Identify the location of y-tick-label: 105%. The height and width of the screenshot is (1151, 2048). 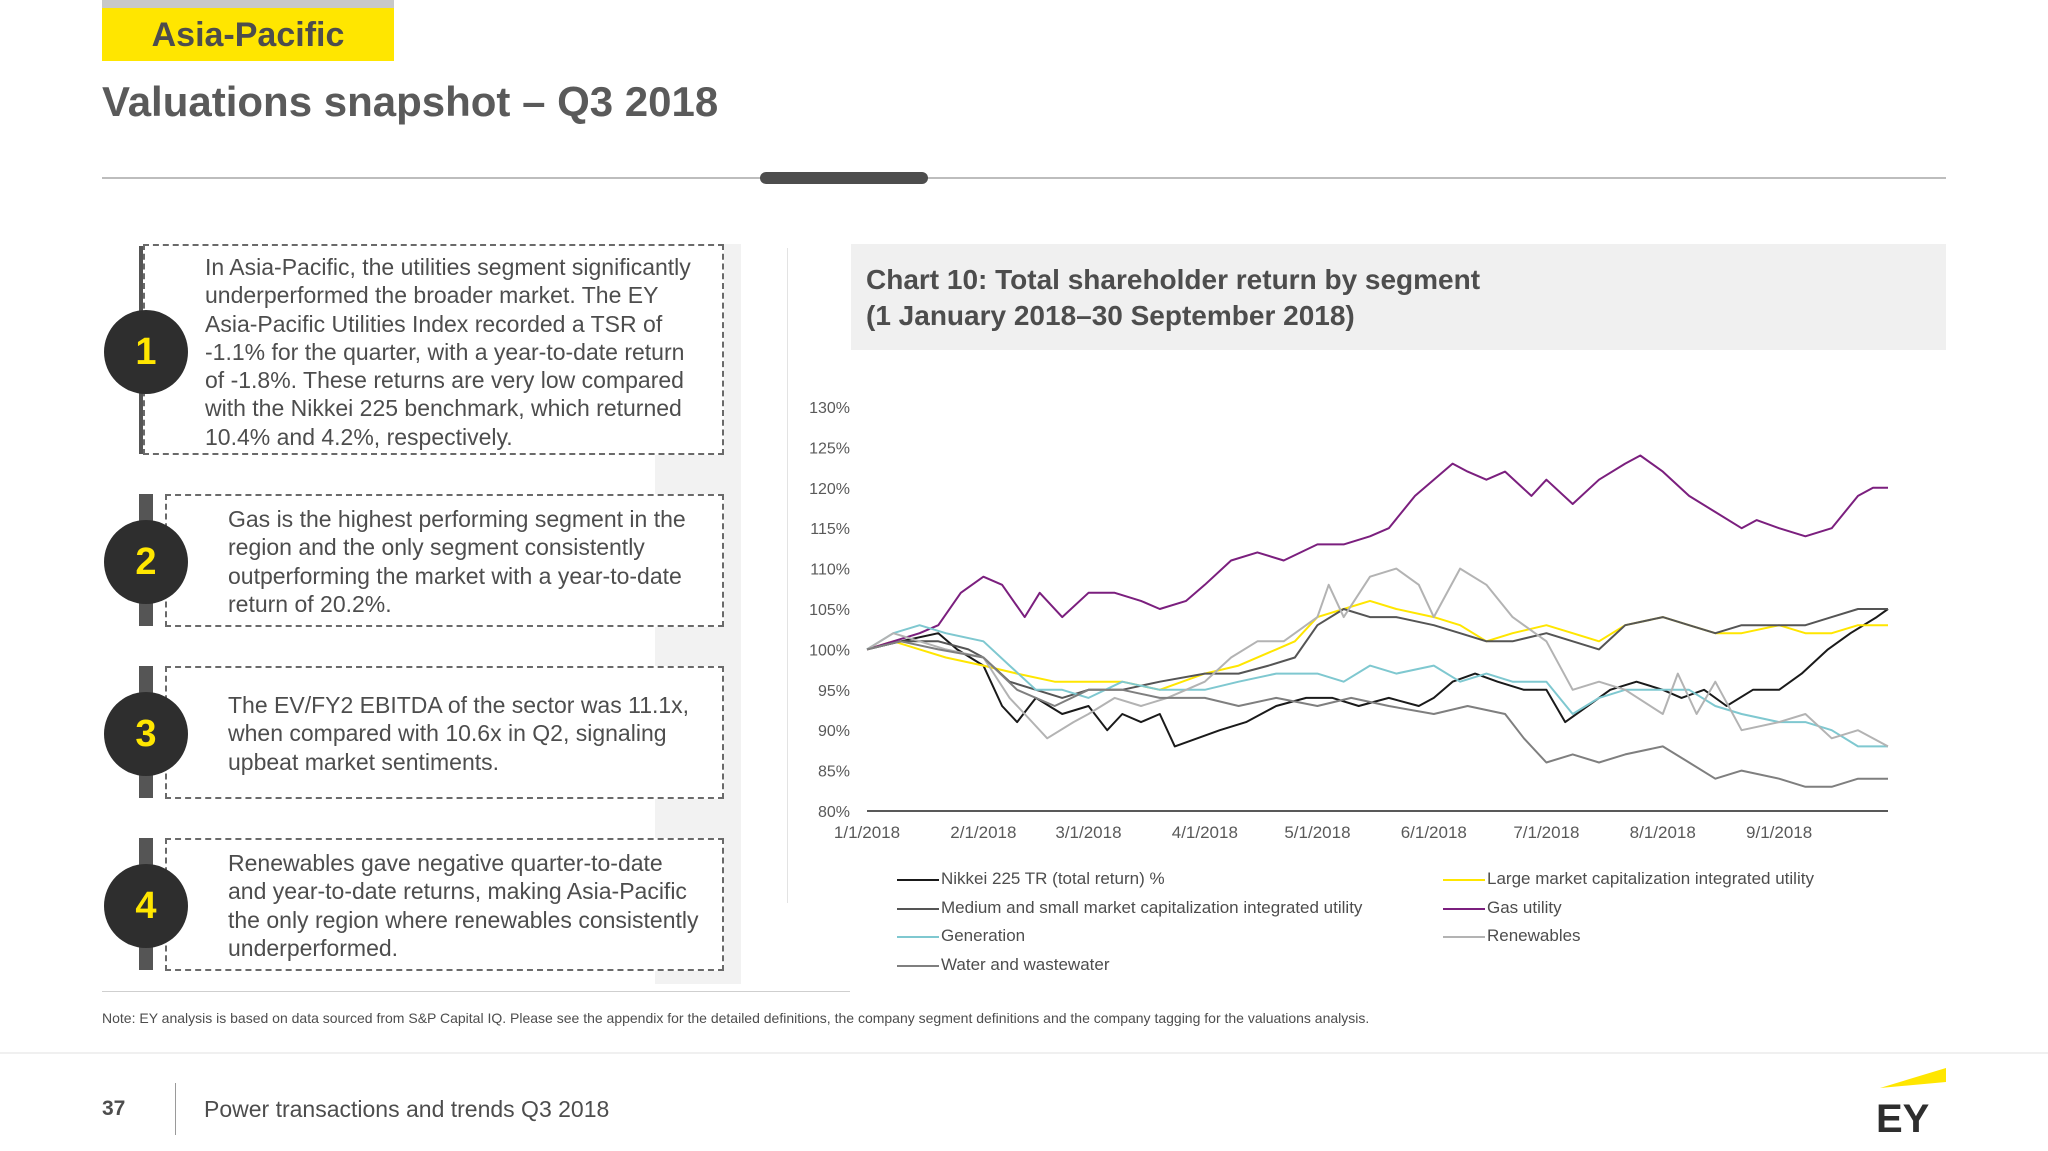
(829, 610).